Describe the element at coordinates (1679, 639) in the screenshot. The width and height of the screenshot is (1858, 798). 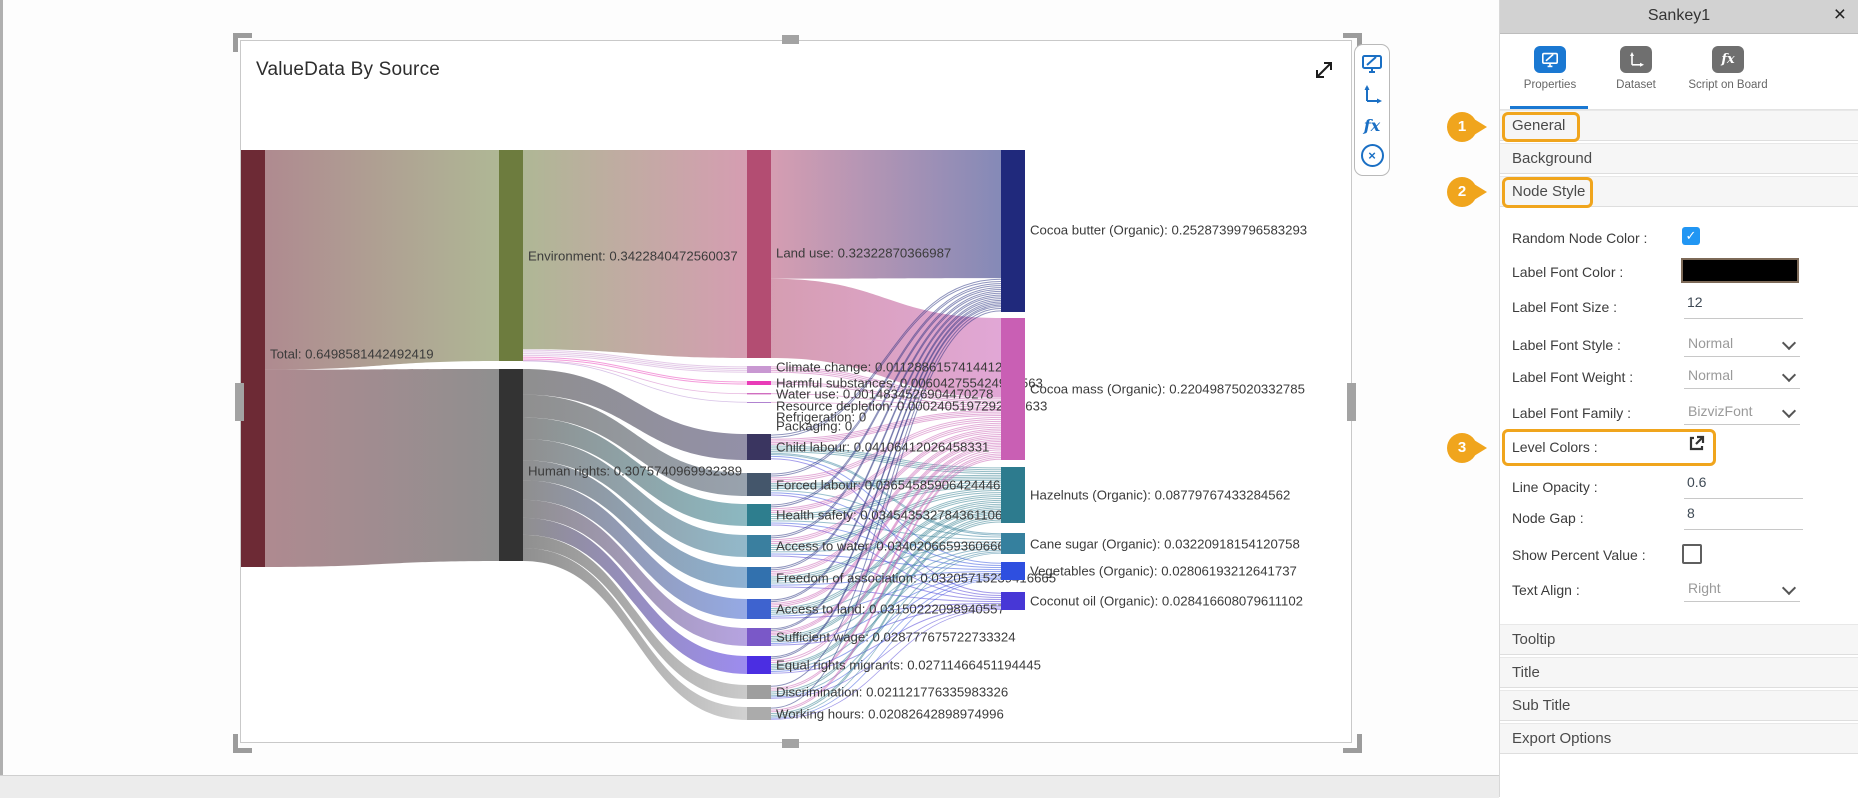
I see `section-tooltip: Tooltip` at that location.